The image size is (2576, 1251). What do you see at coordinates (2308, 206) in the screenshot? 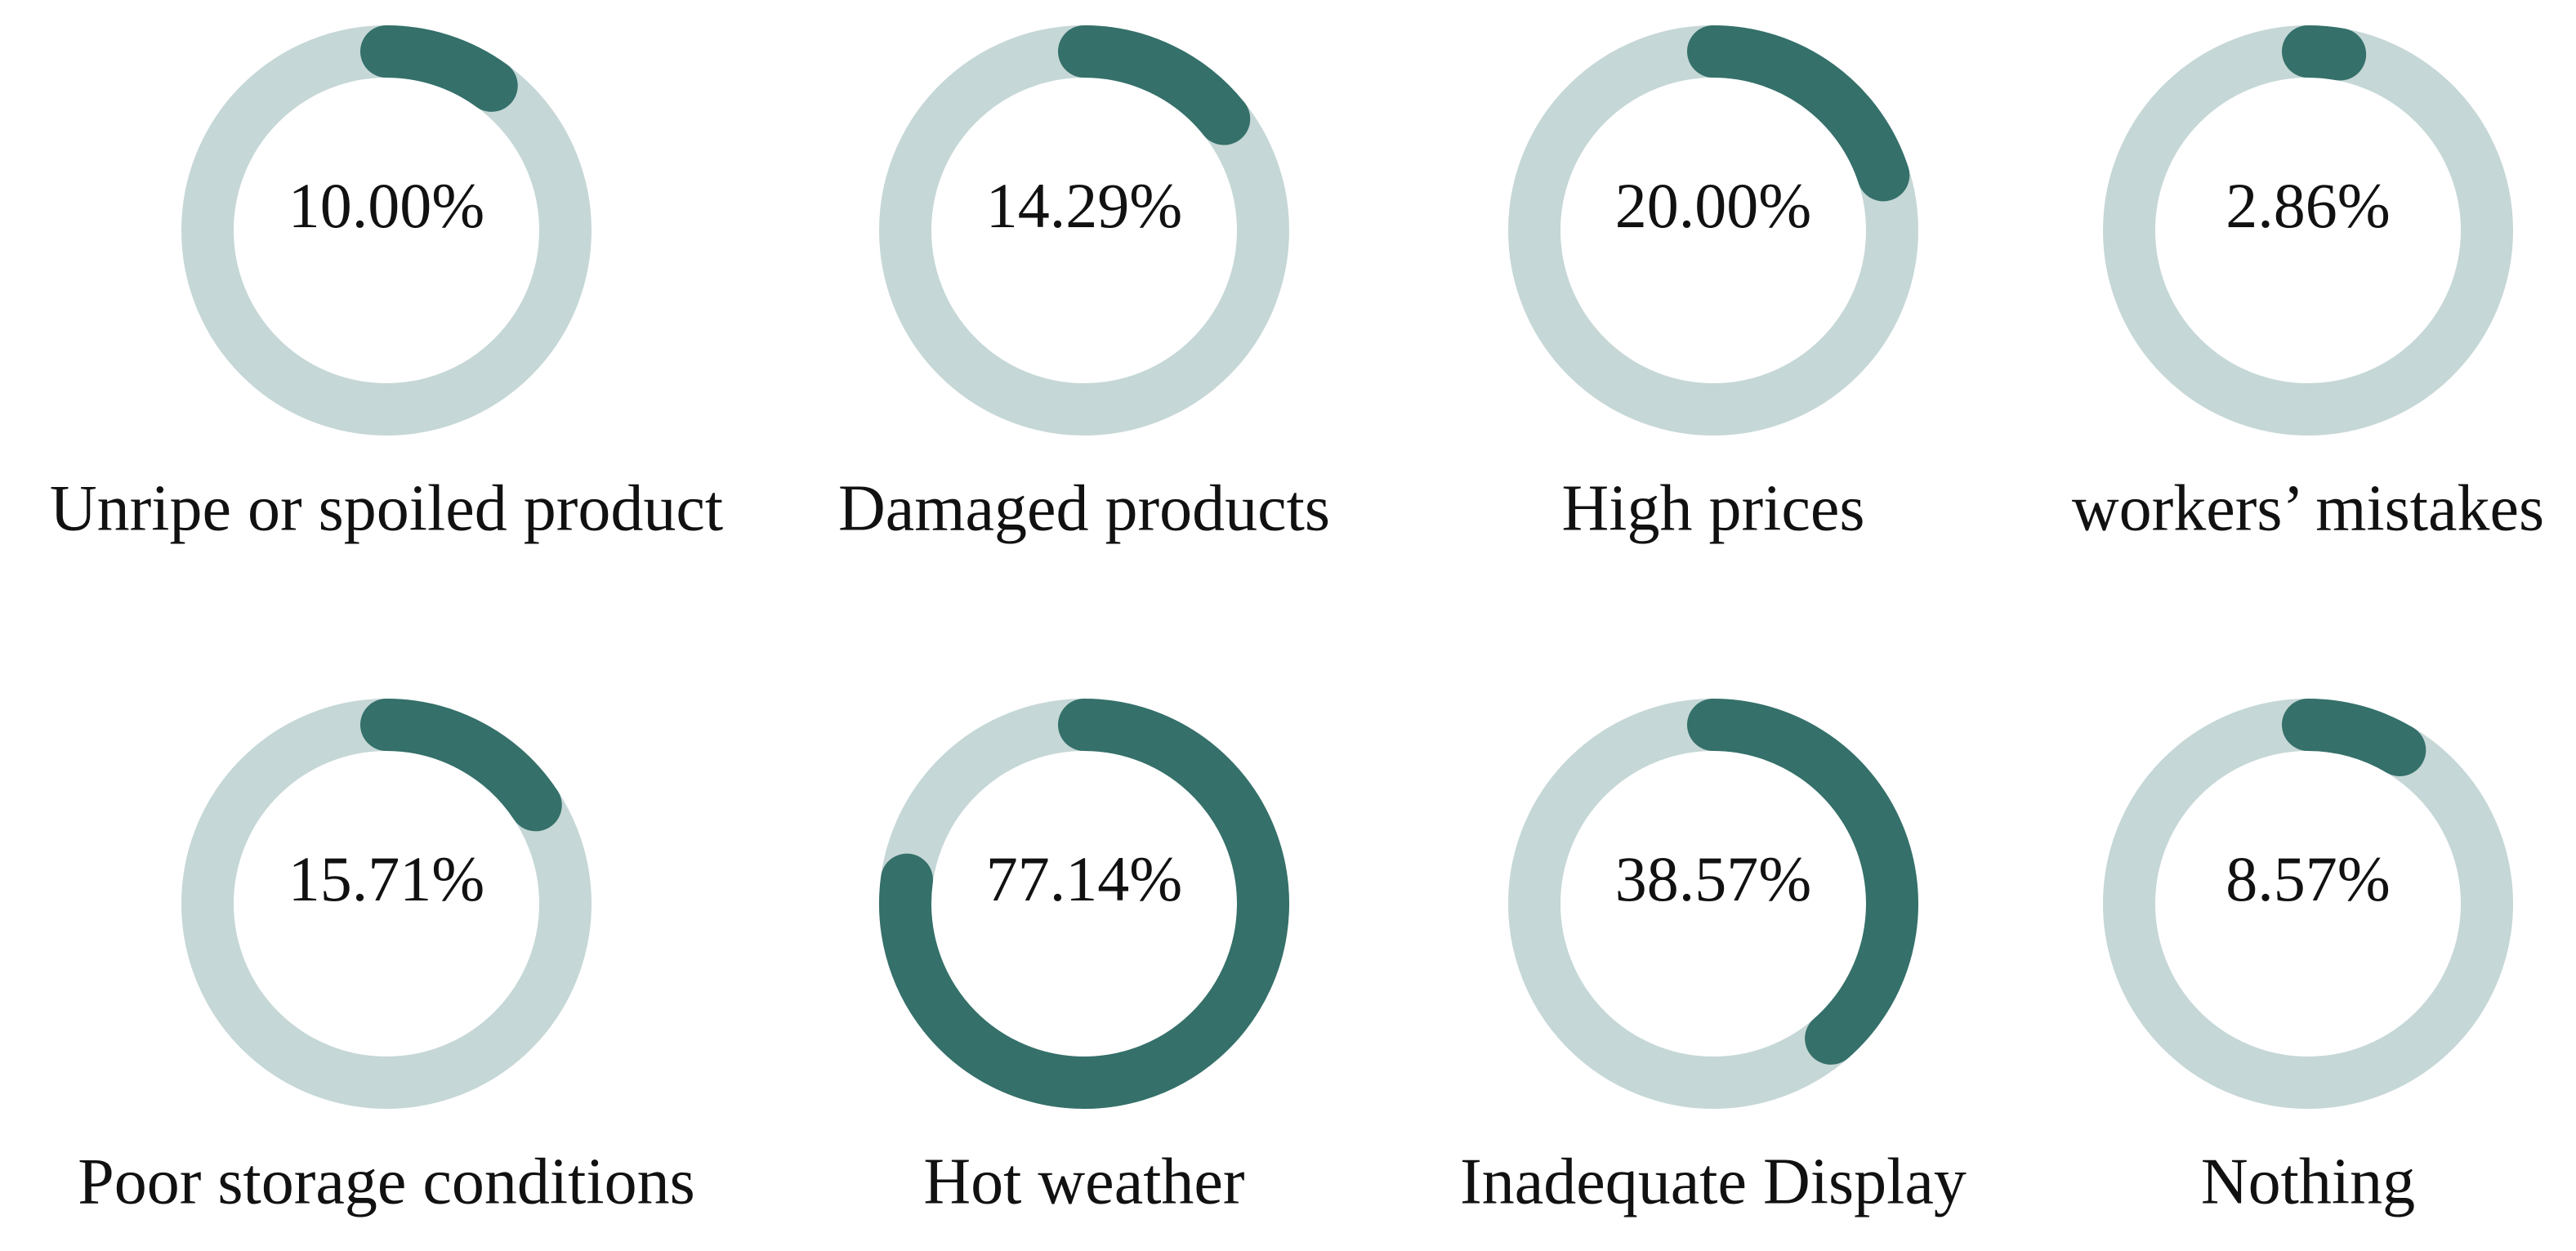
I see `value-label: 2.86%` at bounding box center [2308, 206].